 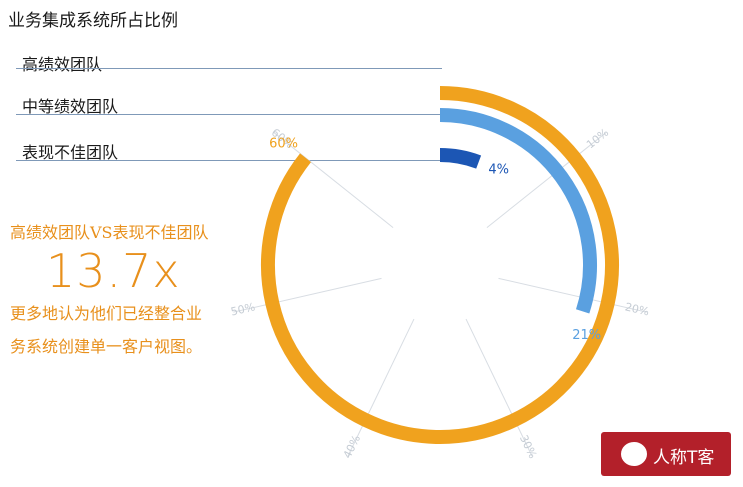 What do you see at coordinates (229, 114) in the screenshot?
I see `series-leader-line-medium` at bounding box center [229, 114].